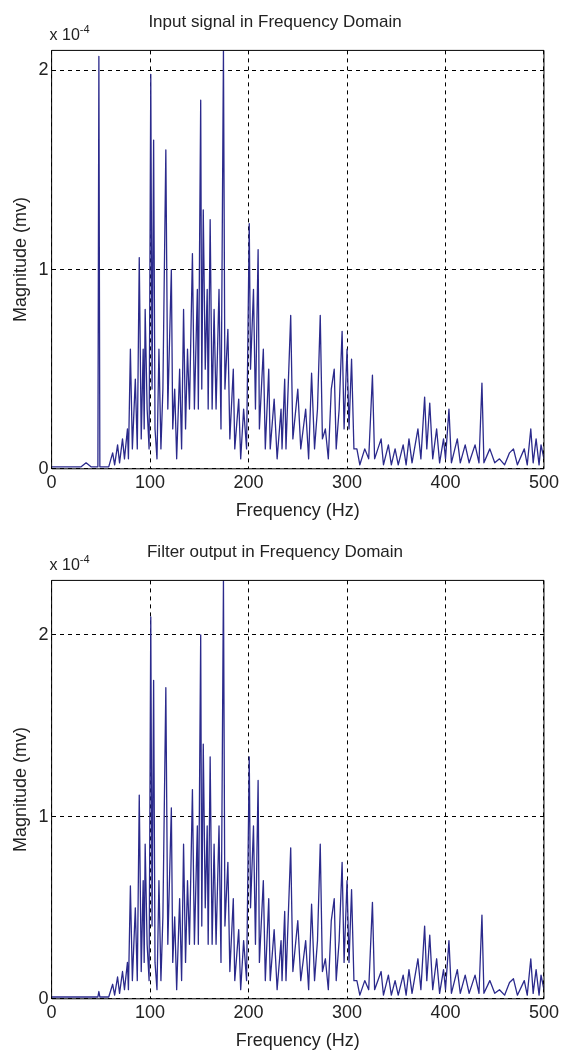  Describe the element at coordinates (275, 21) in the screenshot. I see `chart-title: Input signal in Frequency Domain` at that location.